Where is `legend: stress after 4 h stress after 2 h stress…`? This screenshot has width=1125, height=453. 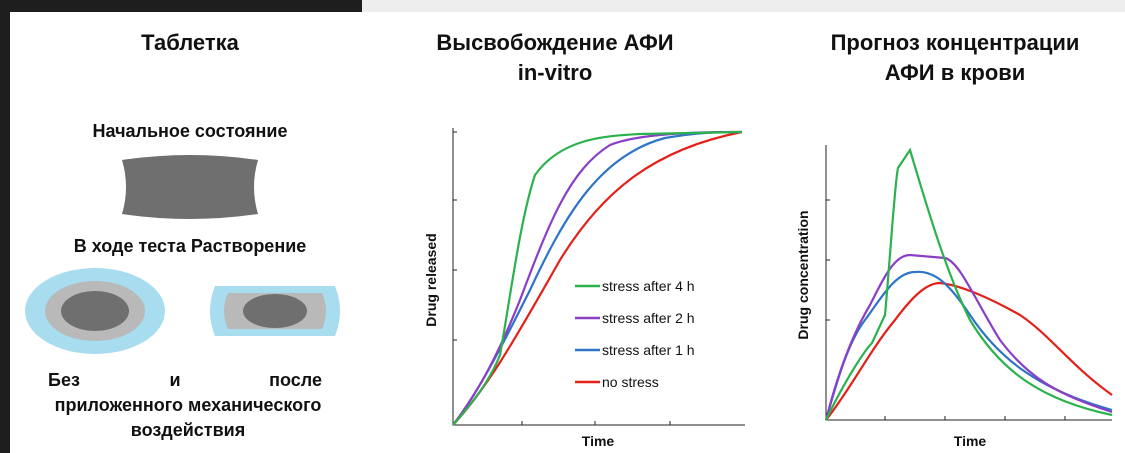
legend: stress after 4 h stress after 2 h stress… is located at coordinates (635, 334).